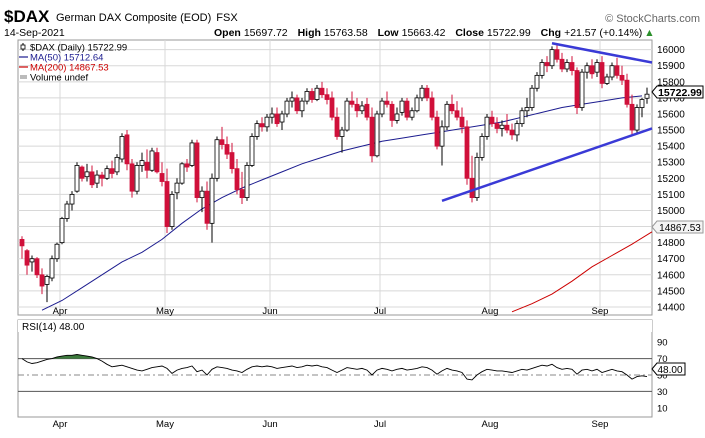 The height and width of the screenshot is (438, 705). What do you see at coordinates (165, 424) in the screenshot?
I see `month-label: May` at bounding box center [165, 424].